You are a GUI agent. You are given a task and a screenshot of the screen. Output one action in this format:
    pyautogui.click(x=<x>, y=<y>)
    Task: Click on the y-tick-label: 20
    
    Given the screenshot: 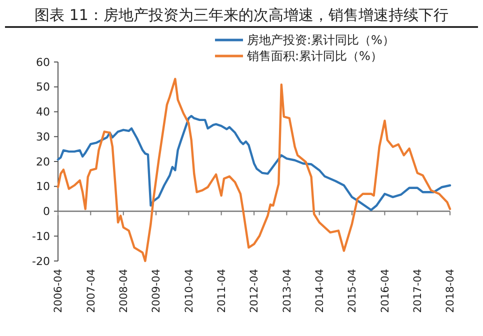 What is the action you would take?
    pyautogui.click(x=43, y=161)
    